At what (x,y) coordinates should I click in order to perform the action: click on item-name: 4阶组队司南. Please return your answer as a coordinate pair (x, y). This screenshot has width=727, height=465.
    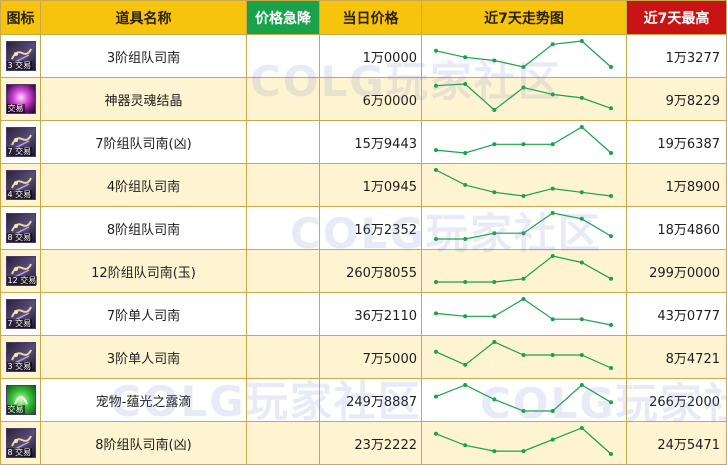
    Looking at the image, I should click on (143, 185).